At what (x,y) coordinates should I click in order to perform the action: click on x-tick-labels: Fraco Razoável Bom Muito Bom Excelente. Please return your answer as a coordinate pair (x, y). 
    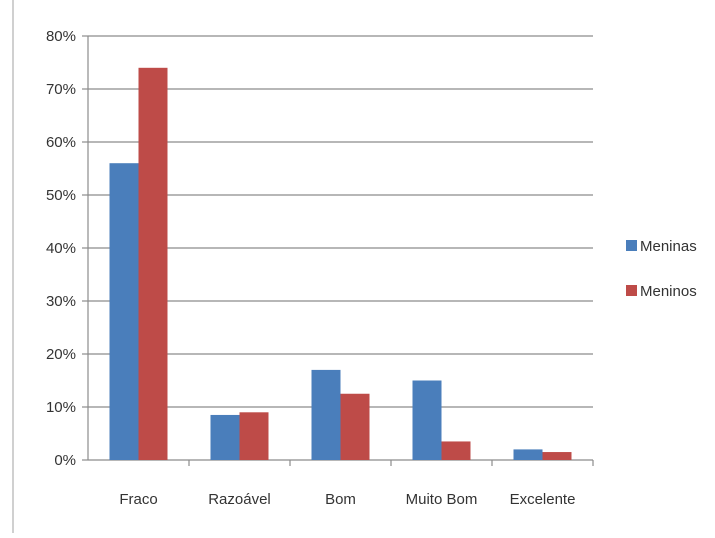
    Looking at the image, I should click on (347, 499).